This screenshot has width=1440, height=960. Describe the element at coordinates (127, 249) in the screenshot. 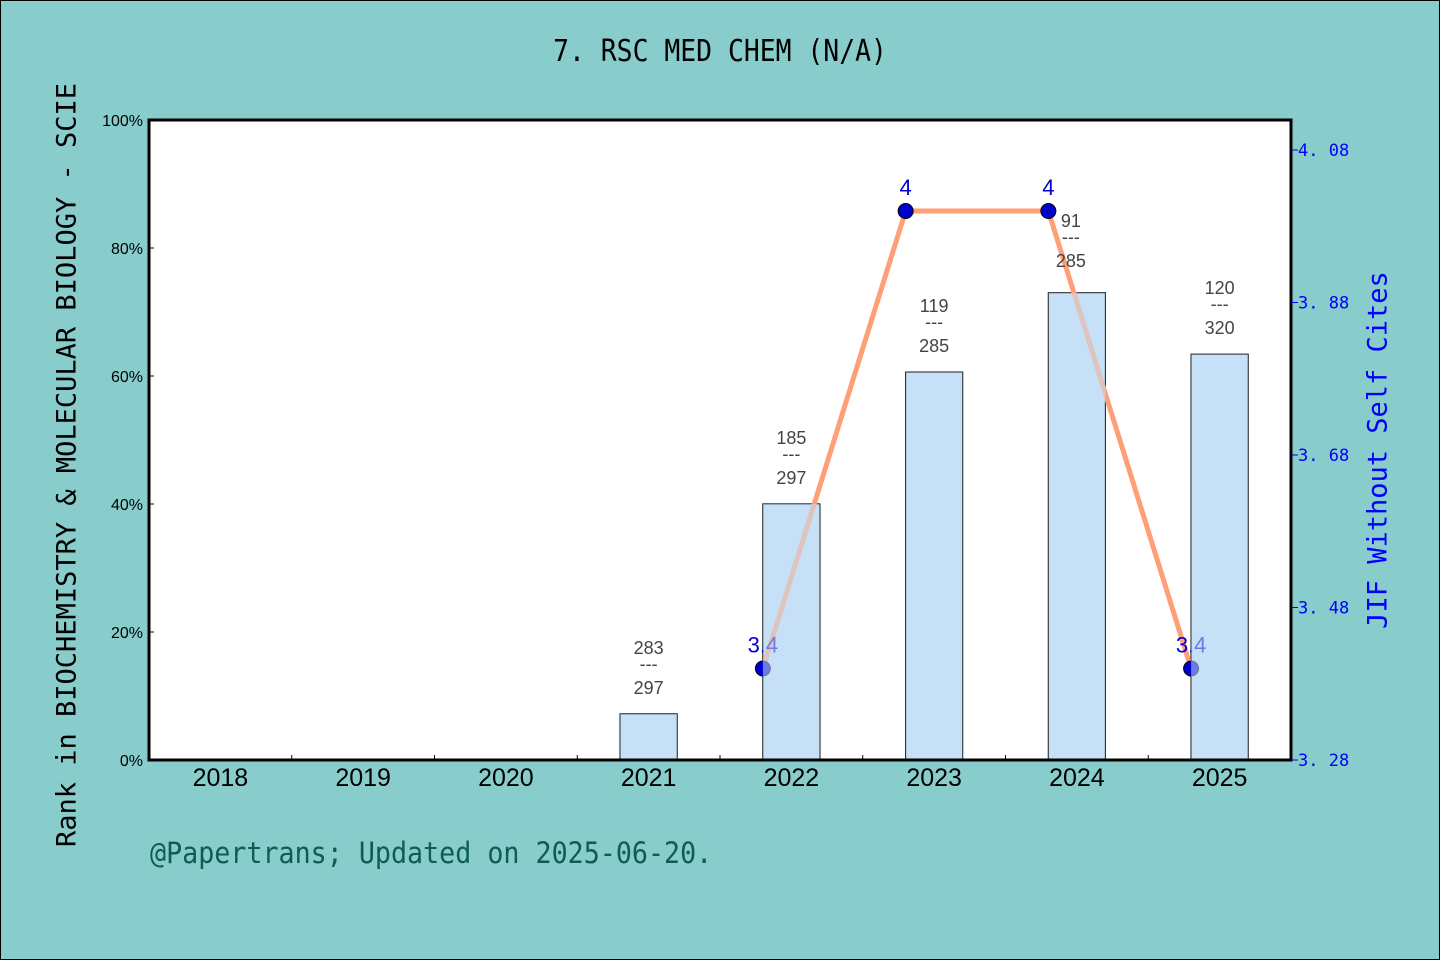

I see `y-tick-left: 80%` at that location.